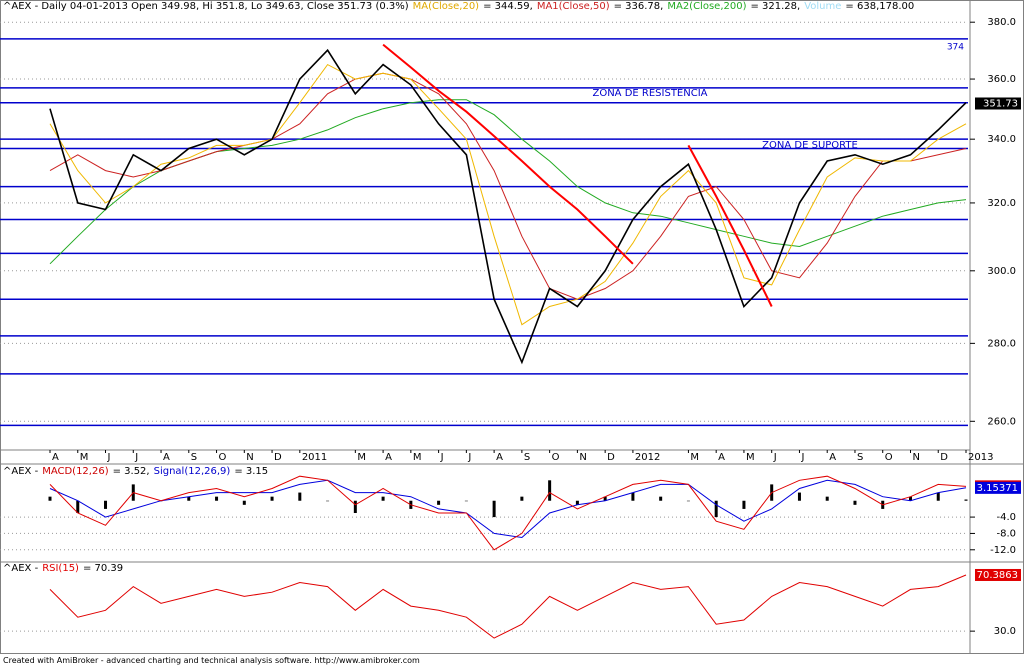  I want to click on value-tag-label: 351.73, so click(1000, 103).